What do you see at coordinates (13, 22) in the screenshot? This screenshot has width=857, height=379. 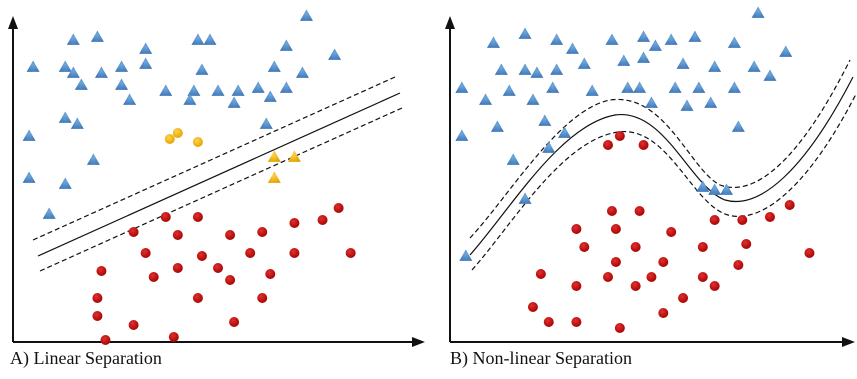 I see `panel-a-y-arrow` at bounding box center [13, 22].